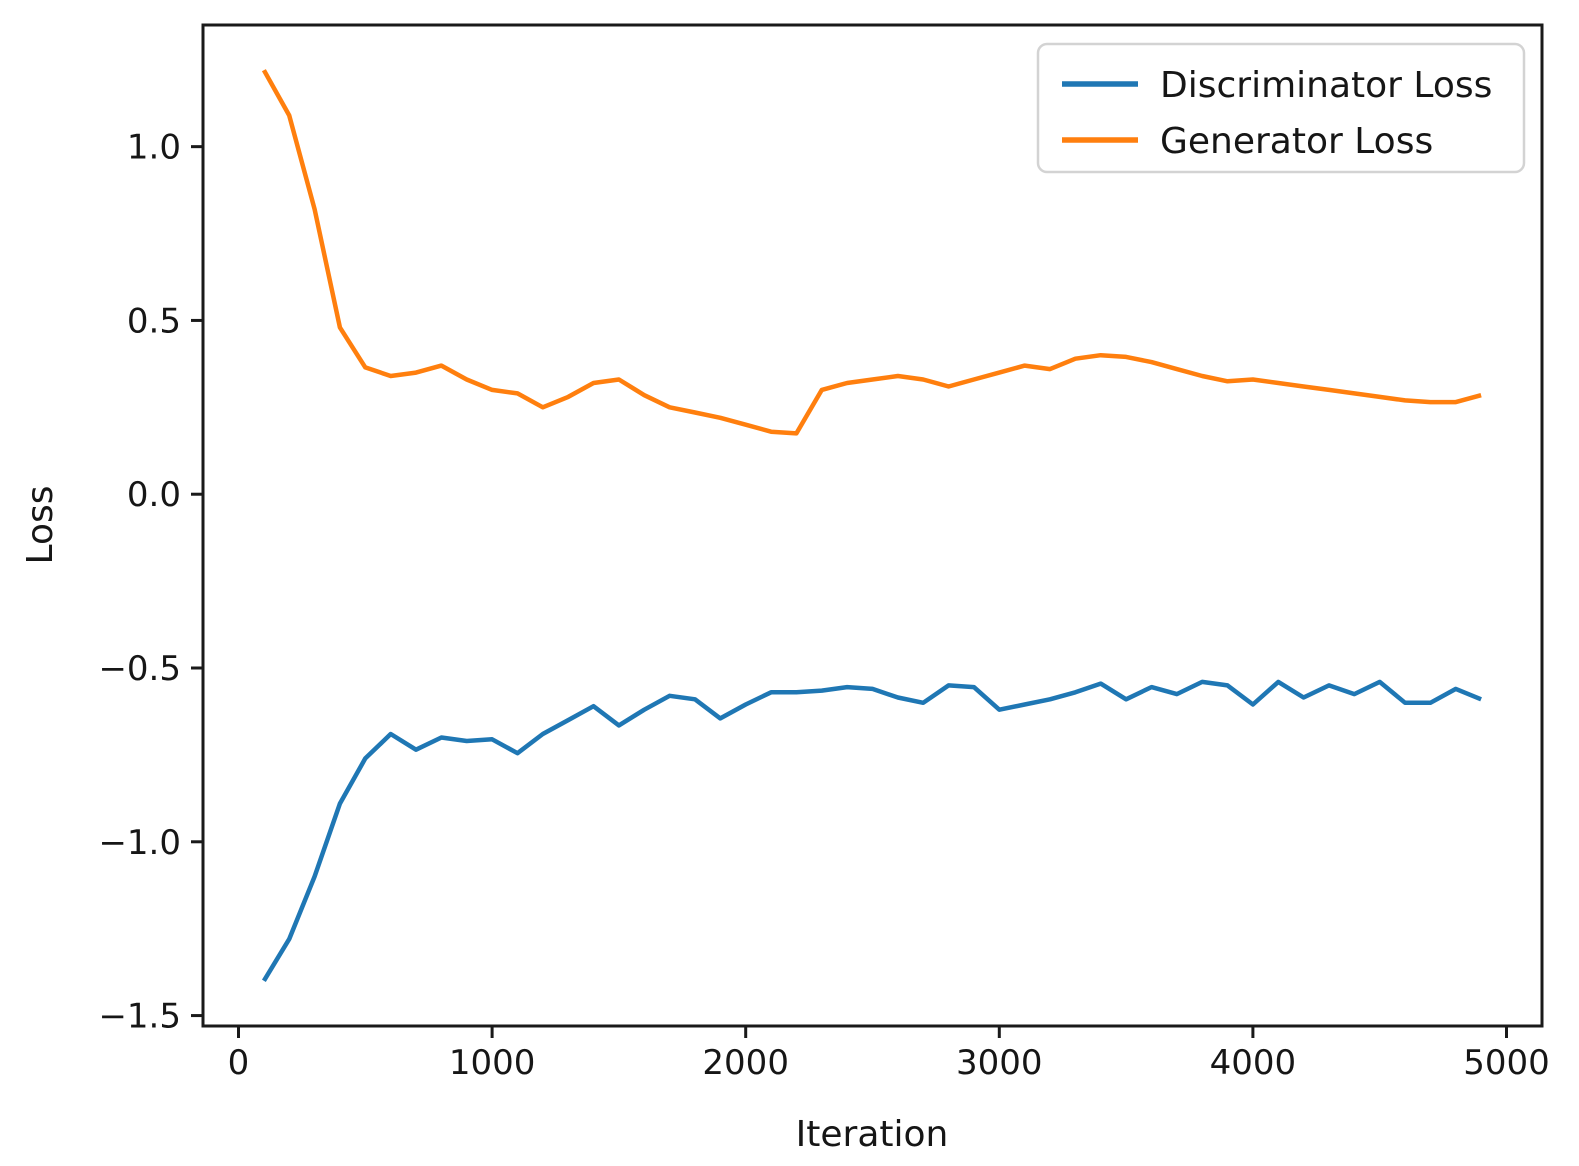 This screenshot has width=1579, height=1166. Describe the element at coordinates (492, 1063) in the screenshot. I see `x-tick-label: 1000` at that location.